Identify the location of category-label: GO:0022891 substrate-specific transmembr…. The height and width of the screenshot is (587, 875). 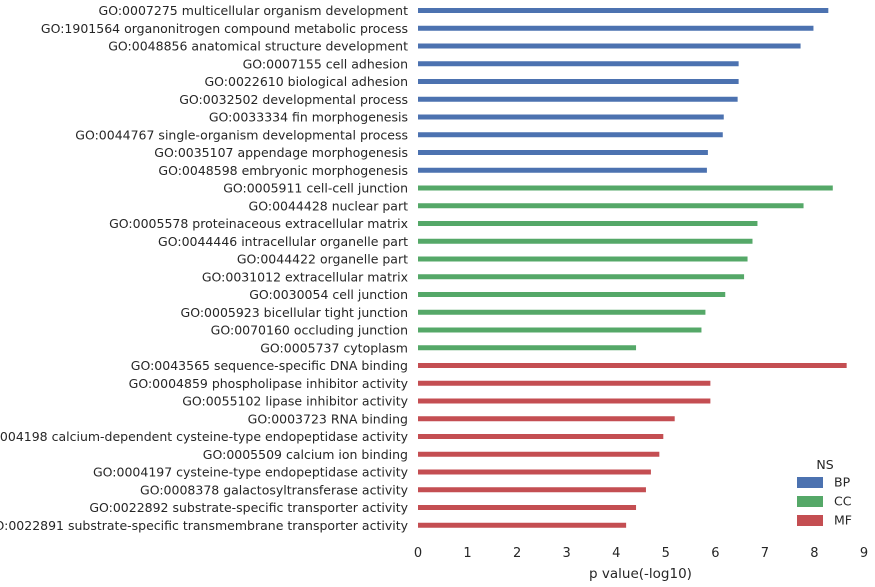
(204, 525).